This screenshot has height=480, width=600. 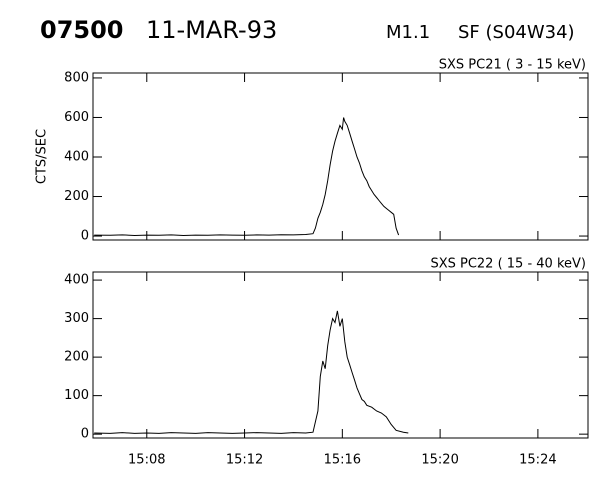 I want to click on panel-title: SXS PC21 ( 3 - 15 keV), so click(x=512, y=65).